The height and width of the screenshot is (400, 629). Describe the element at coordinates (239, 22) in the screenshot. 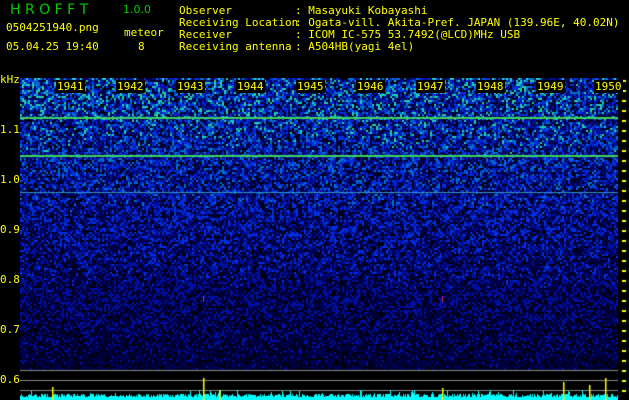

I see `info-label: Receiving Location` at that location.